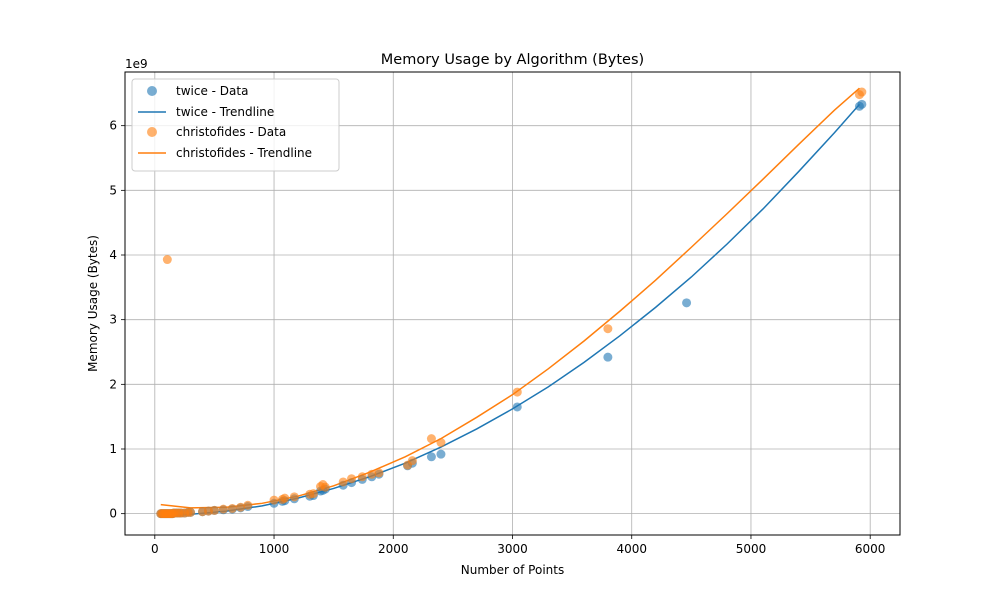  I want to click on y-tick-label: 1, so click(113, 449).